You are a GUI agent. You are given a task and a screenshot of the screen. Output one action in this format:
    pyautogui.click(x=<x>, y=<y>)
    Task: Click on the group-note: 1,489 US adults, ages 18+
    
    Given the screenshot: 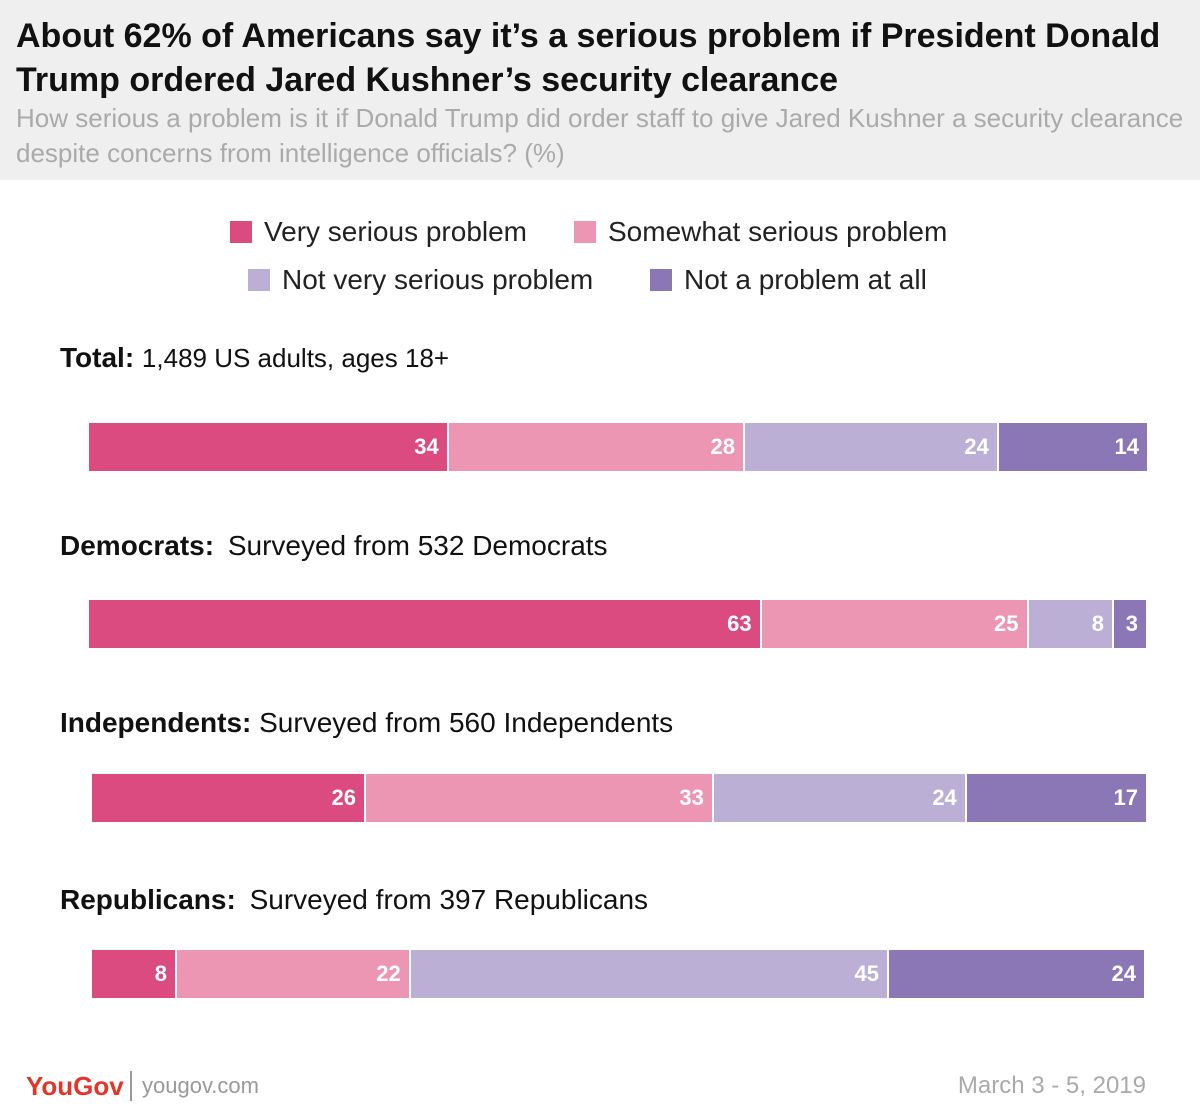 What is the action you would take?
    pyautogui.click(x=295, y=358)
    